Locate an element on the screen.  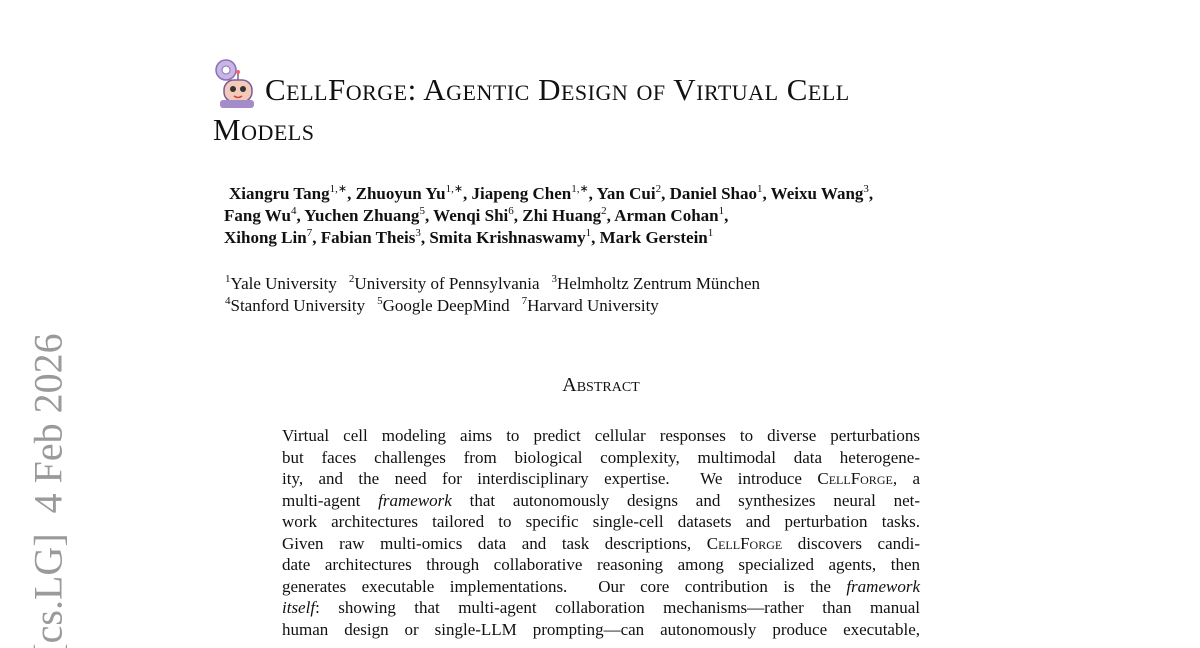
author-affiliation-mark: 5 is located at coordinates (422, 211).